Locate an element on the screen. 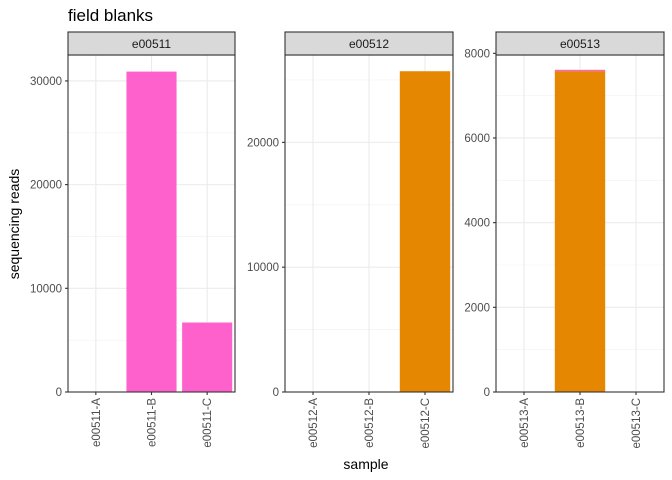 This screenshot has height=480, width=672. facet-strip-label: e00512 is located at coordinates (369, 44).